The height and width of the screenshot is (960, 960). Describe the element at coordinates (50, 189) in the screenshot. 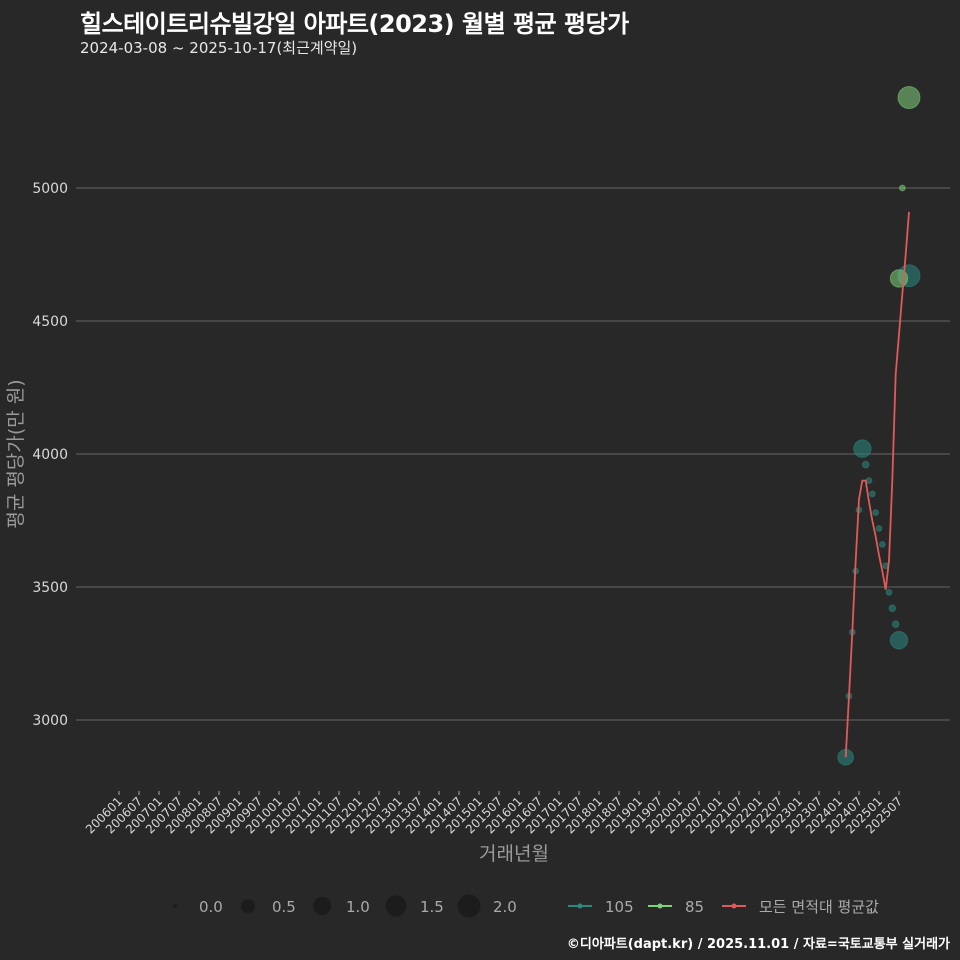

I see `y-tick-label: 5000` at that location.